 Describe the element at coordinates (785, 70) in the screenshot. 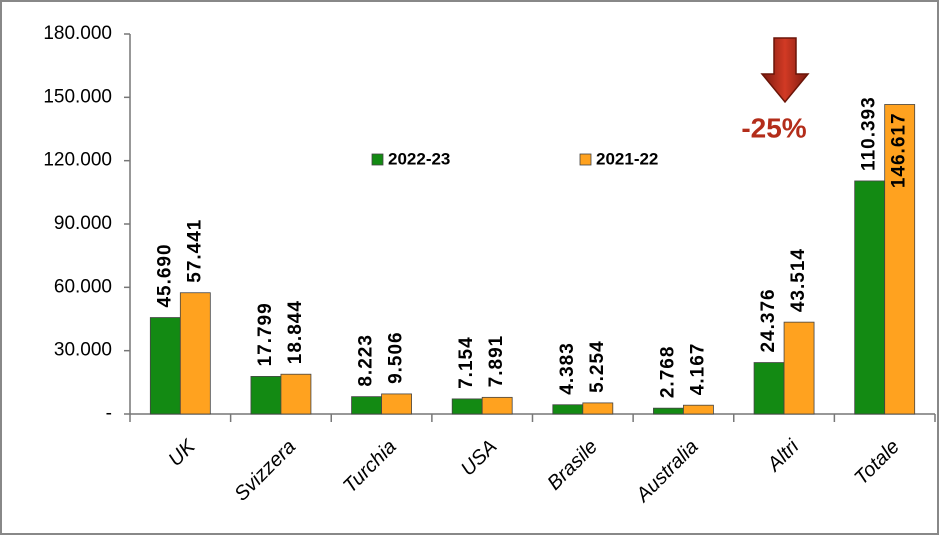

I see `down-arrow` at that location.